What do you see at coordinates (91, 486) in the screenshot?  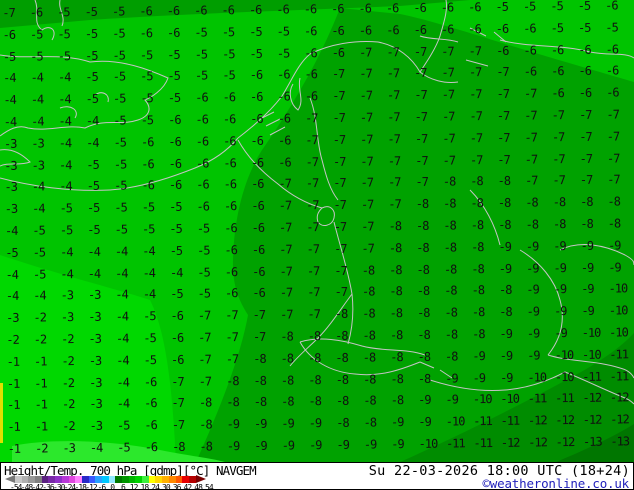 I see `scale-label: -12` at bounding box center [91, 486].